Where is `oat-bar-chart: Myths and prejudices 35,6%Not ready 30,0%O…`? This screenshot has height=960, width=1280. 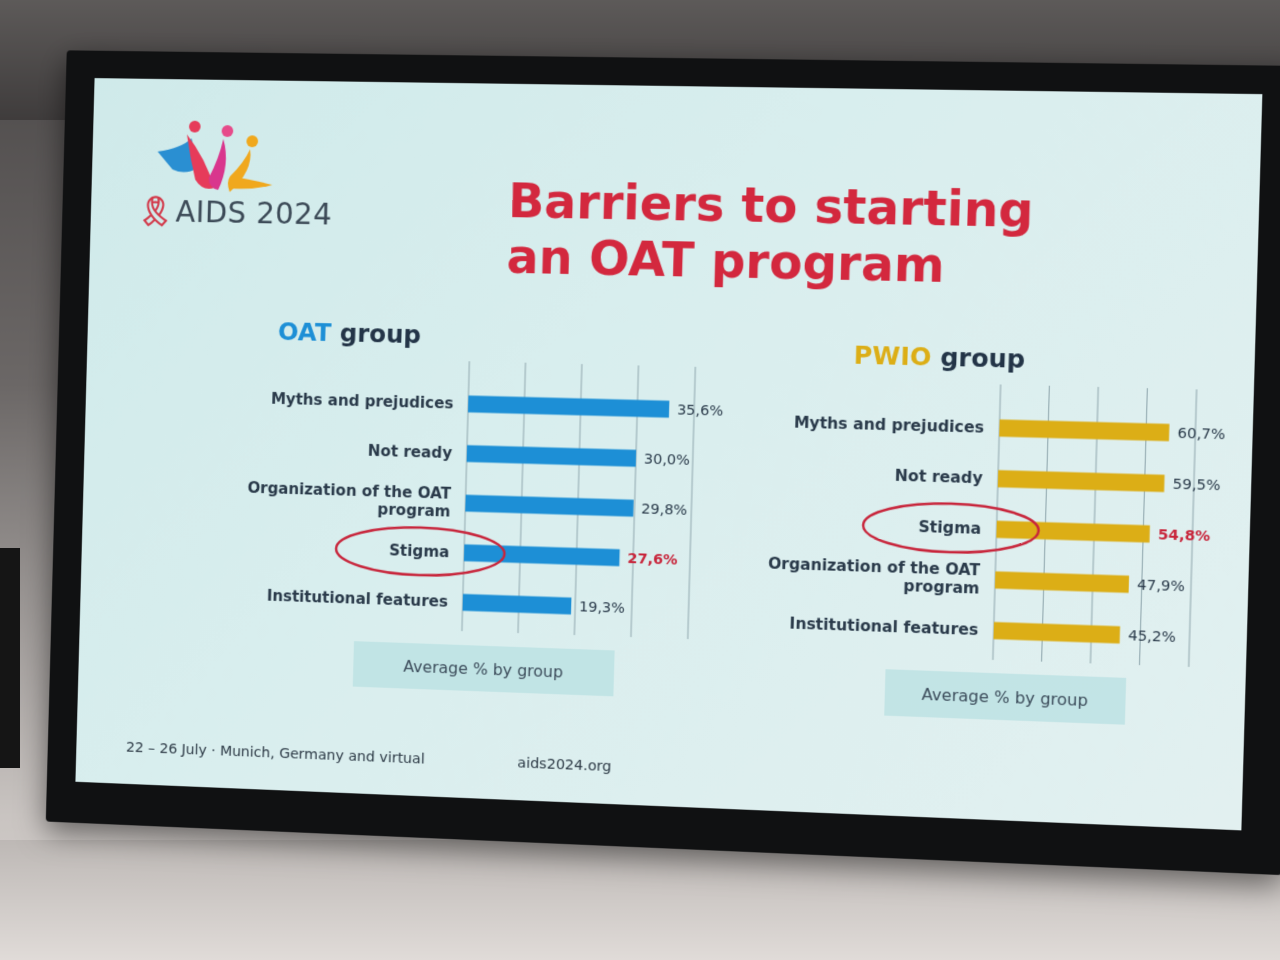 oat-bar-chart: Myths and prejudices 35,6%Not ready 30,0%O… is located at coordinates (394, 494).